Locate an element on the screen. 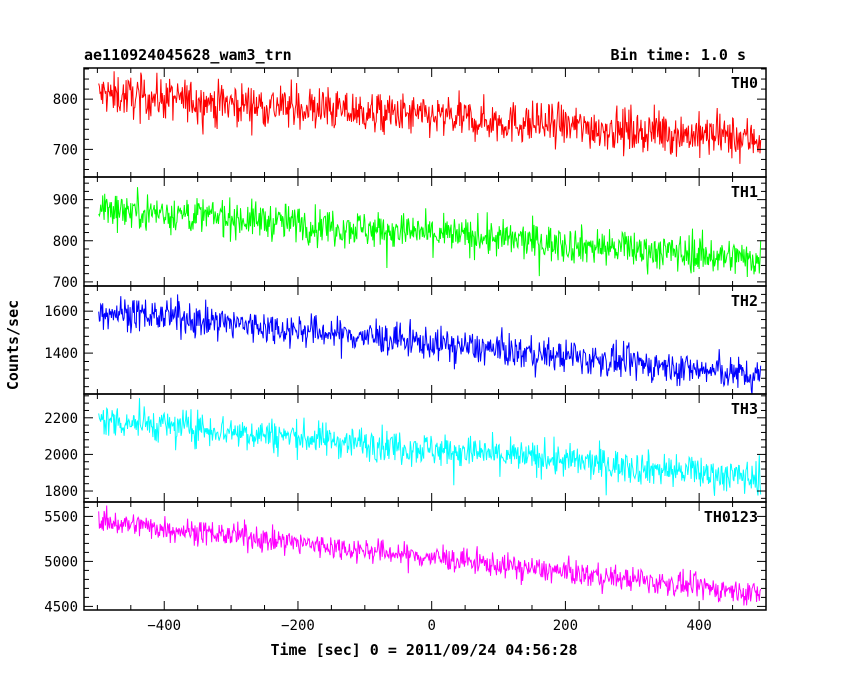 This screenshot has height=680, width=850. panel-th0123: 4500 5000 5500 TH0123 is located at coordinates (405, 558).